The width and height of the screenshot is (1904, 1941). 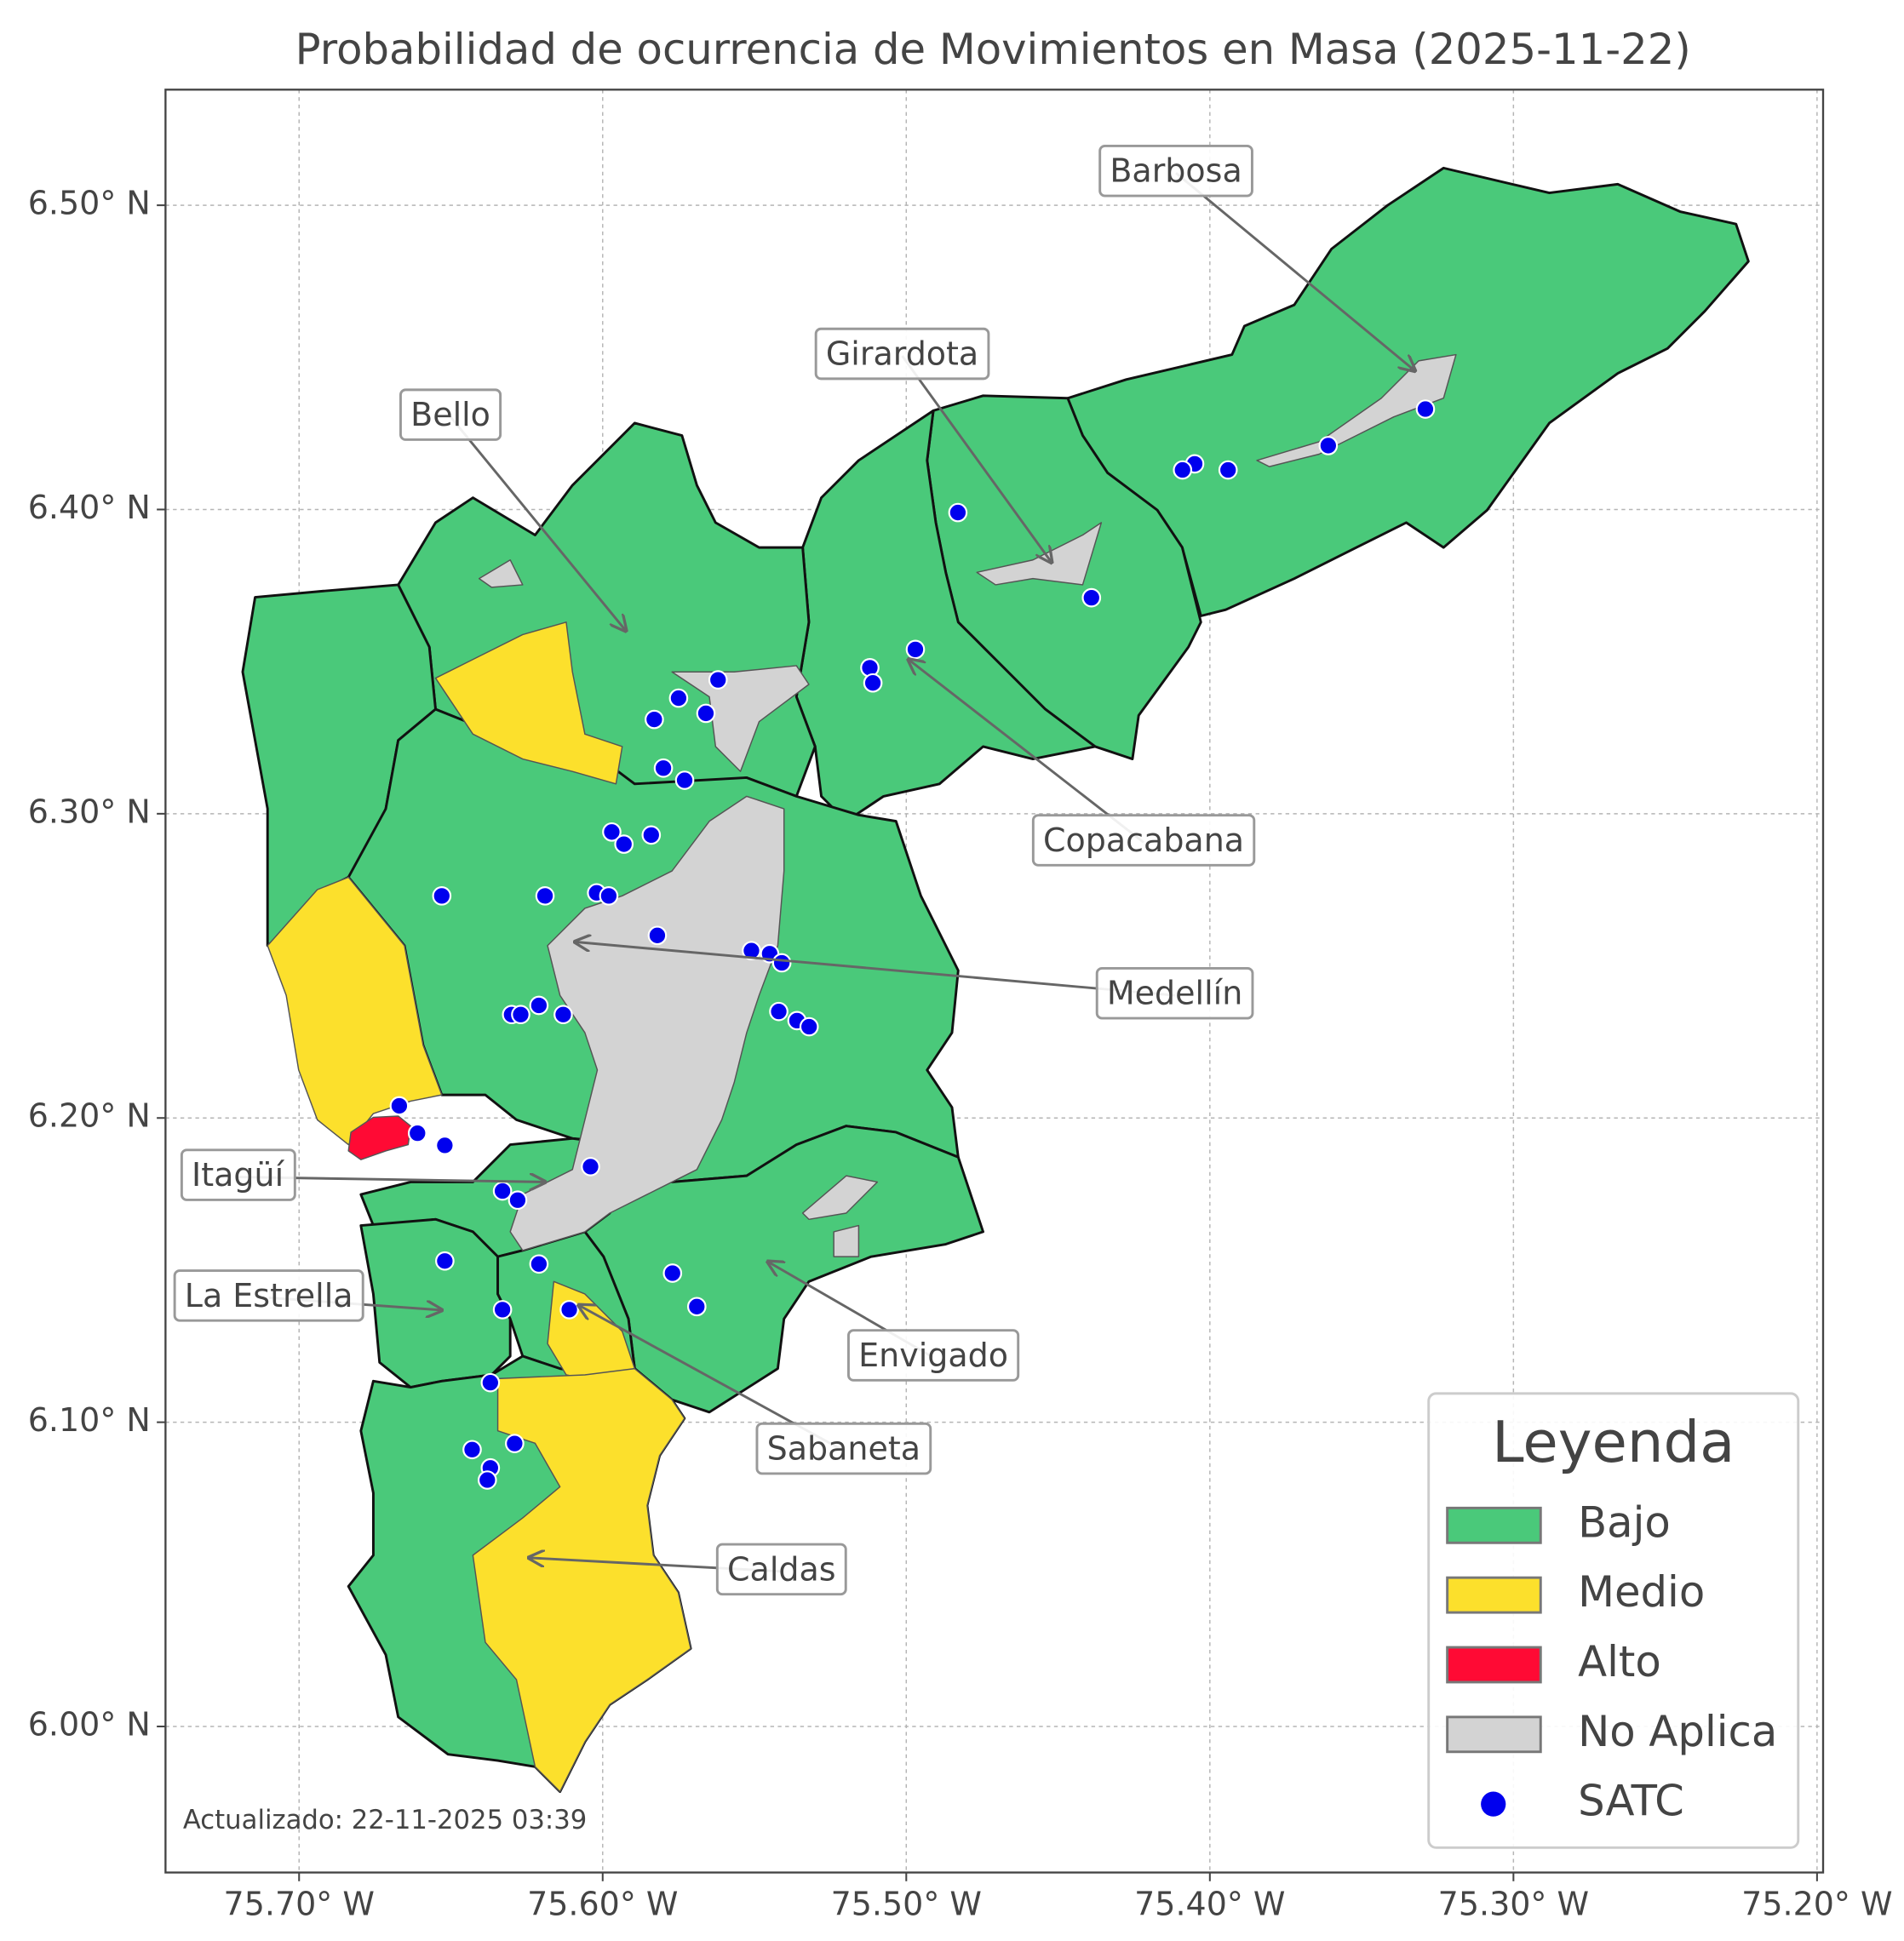 What do you see at coordinates (89, 1724) in the screenshot?
I see `y-tick-label: 6.00° N` at bounding box center [89, 1724].